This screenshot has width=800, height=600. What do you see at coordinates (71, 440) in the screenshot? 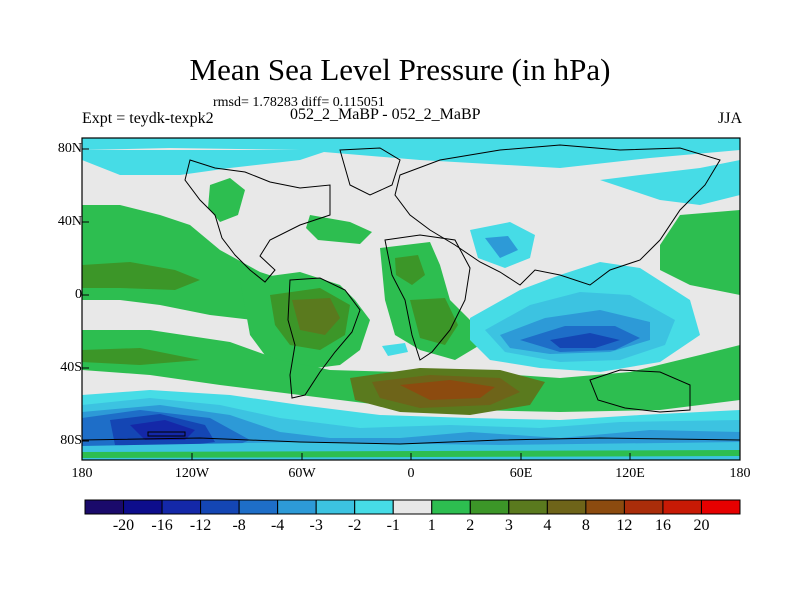
I see `y-tick-label: 80S` at bounding box center [71, 440].